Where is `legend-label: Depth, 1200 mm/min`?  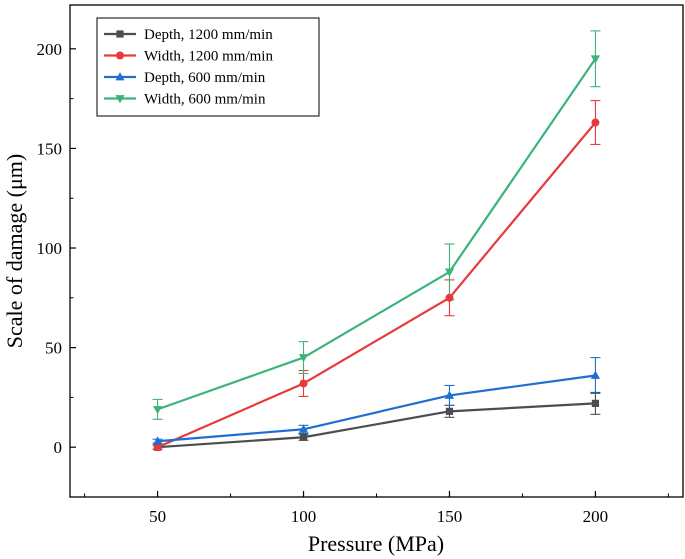 legend-label: Depth, 1200 mm/min is located at coordinates (208, 35).